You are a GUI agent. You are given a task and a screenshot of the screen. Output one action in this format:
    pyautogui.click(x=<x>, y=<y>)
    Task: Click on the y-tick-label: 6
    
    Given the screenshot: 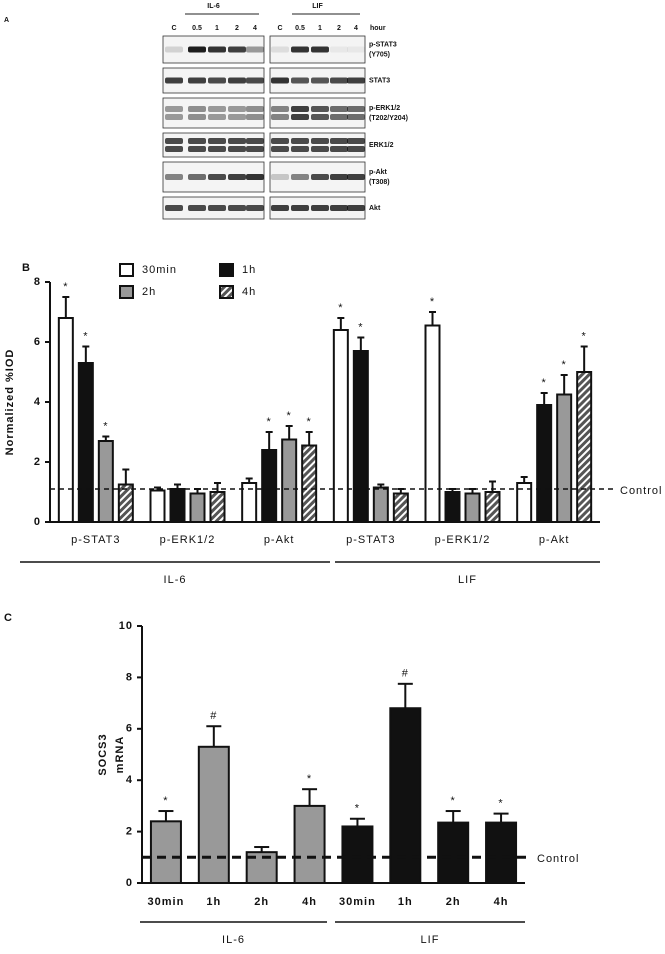 What is the action you would take?
    pyautogui.click(x=129, y=729)
    